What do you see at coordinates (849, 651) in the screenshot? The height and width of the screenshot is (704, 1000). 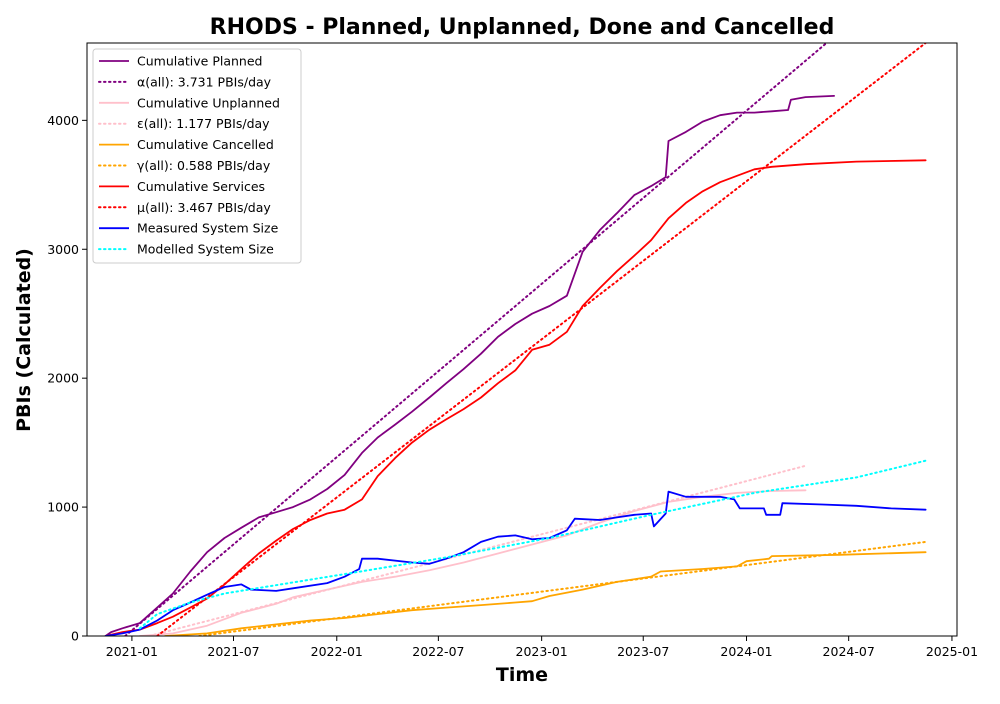 I see `x-tick-label: 2024-07` at bounding box center [849, 651].